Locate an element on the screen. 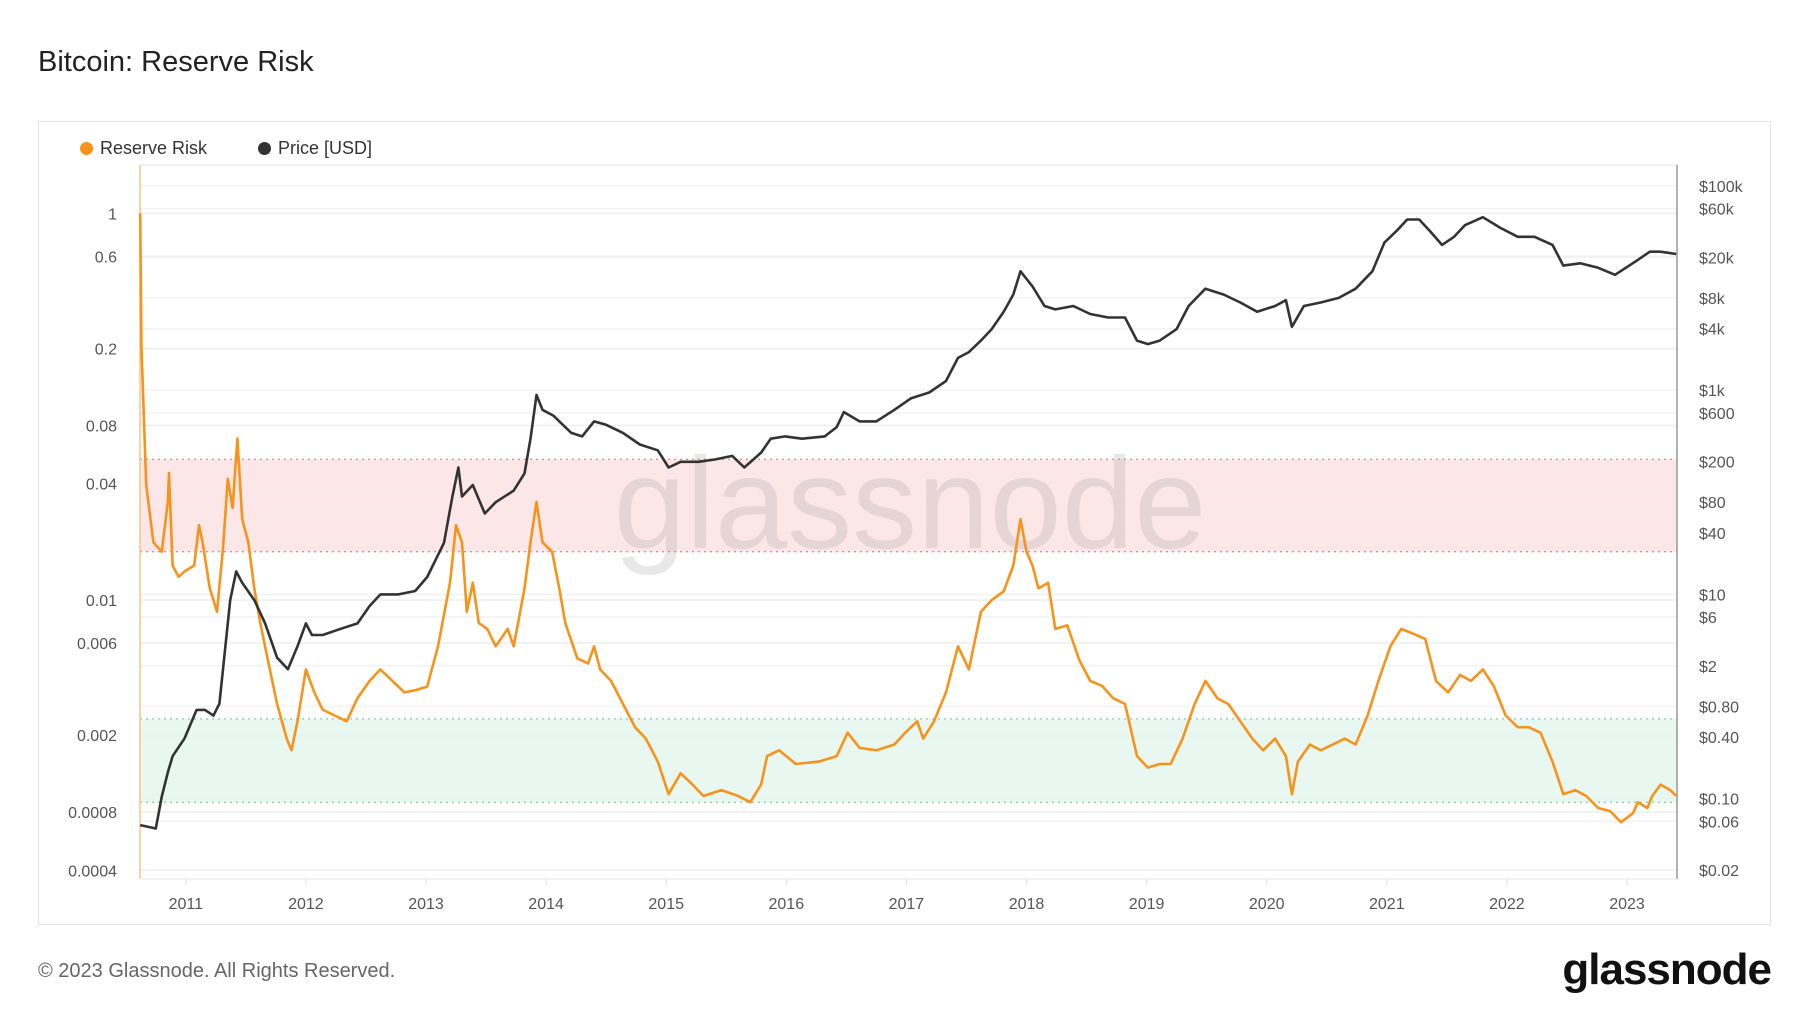 Image resolution: width=1800 pixels, height=1013 pixels. legend-item-reserve-risk: Reserve Risk is located at coordinates (143, 148).